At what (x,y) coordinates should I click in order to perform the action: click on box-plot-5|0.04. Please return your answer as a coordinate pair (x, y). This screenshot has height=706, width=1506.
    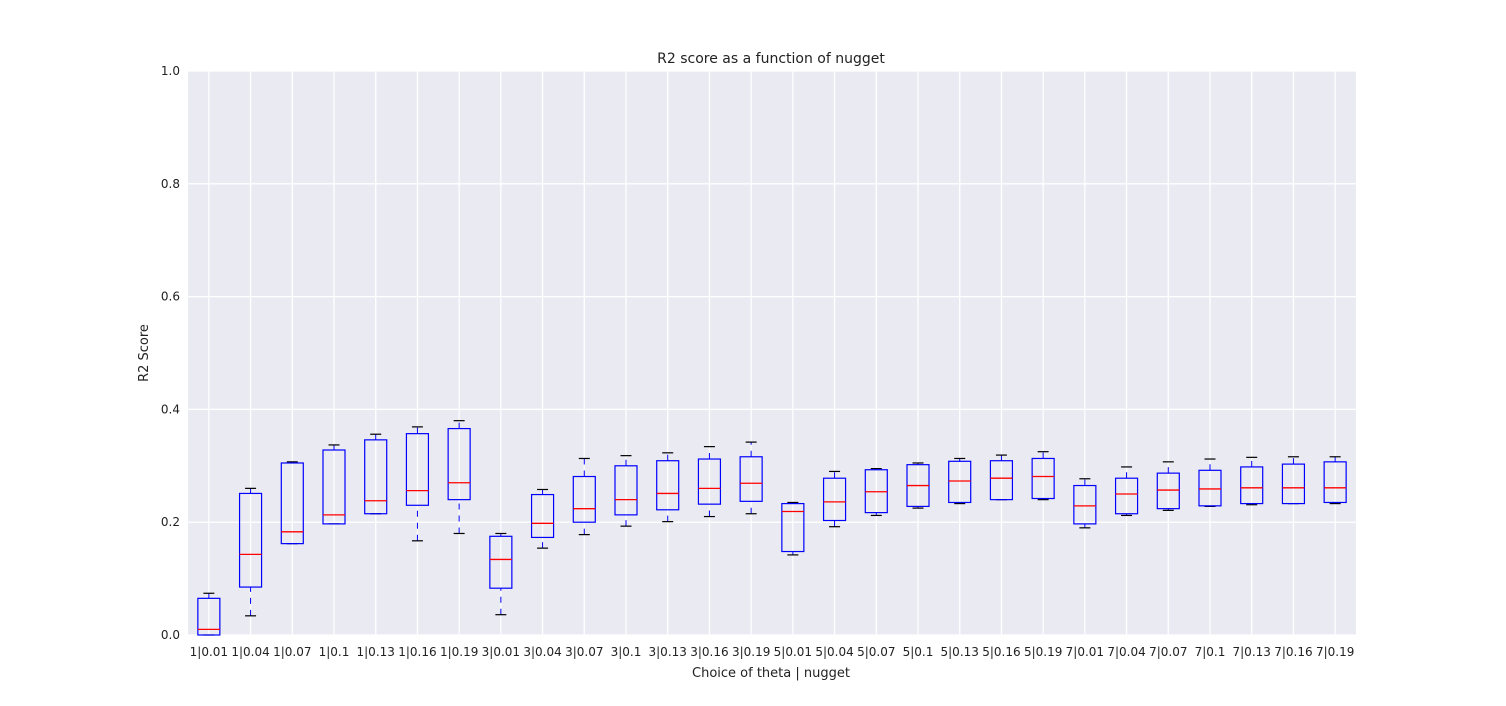
    Looking at the image, I should click on (834, 499).